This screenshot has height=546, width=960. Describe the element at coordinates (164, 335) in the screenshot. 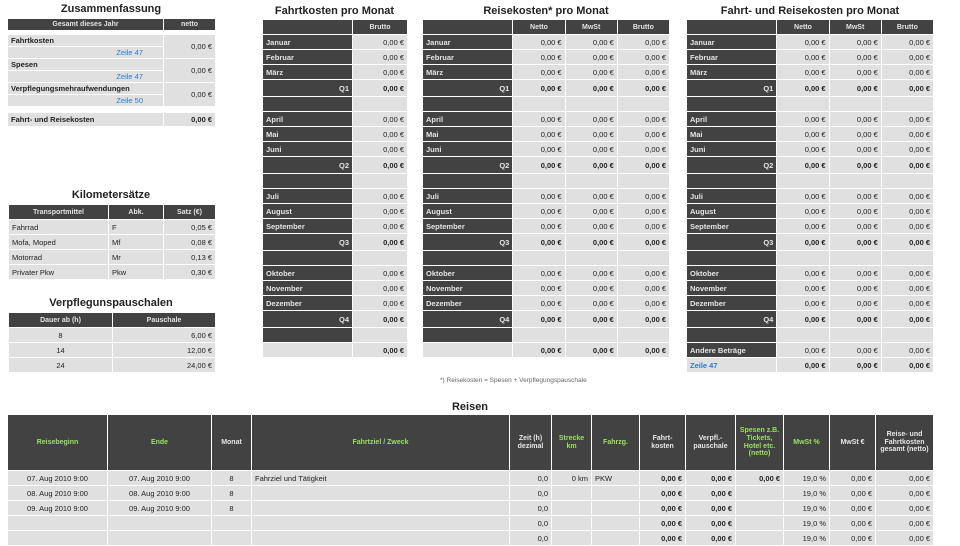

I see `verpf-cell: 6,00 €` at that location.